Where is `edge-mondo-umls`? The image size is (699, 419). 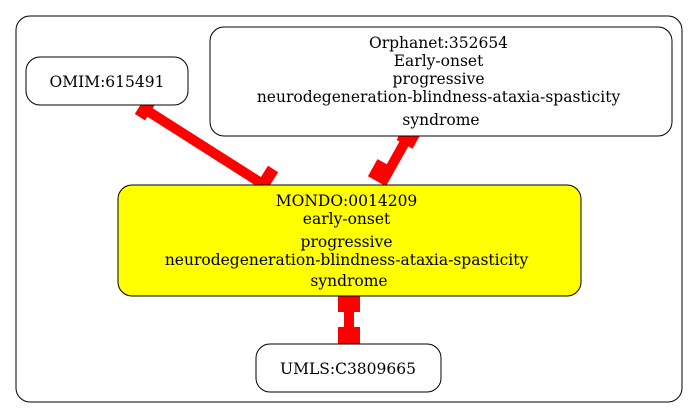
edge-mondo-umls is located at coordinates (349, 319).